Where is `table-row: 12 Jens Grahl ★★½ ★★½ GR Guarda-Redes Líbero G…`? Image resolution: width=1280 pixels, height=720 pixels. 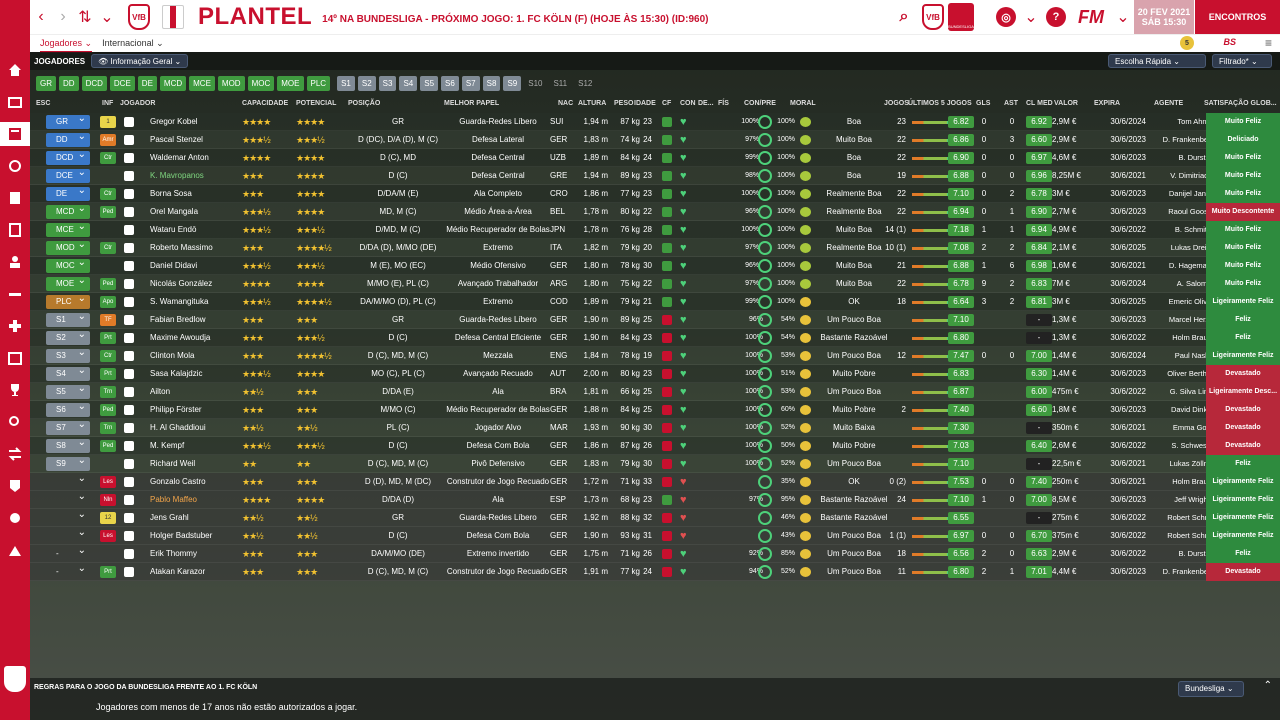 table-row: 12 Jens Grahl ★★½ ★★½ GR Guarda-Redes Líbero G… is located at coordinates (655, 518).